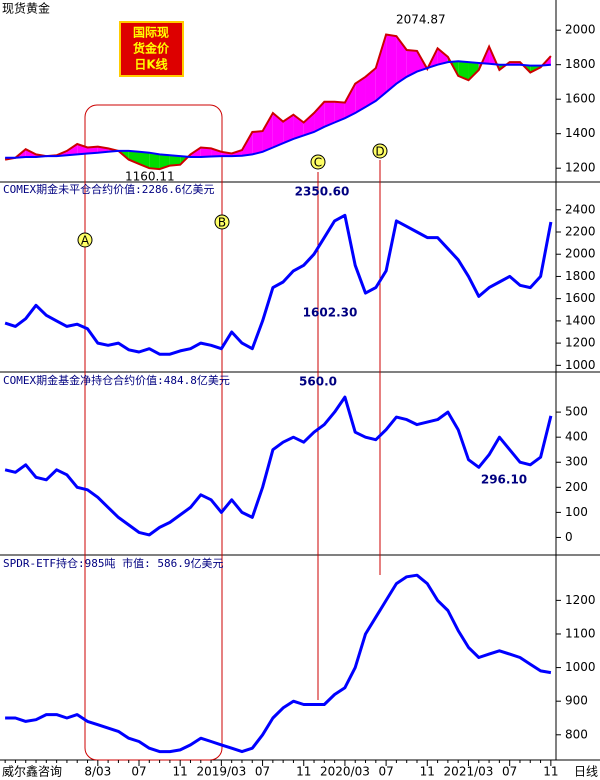 Image resolution: width=600 pixels, height=780 pixels. Describe the element at coordinates (322, 192) in the screenshot. I see `annotation: 2350.60` at that location.